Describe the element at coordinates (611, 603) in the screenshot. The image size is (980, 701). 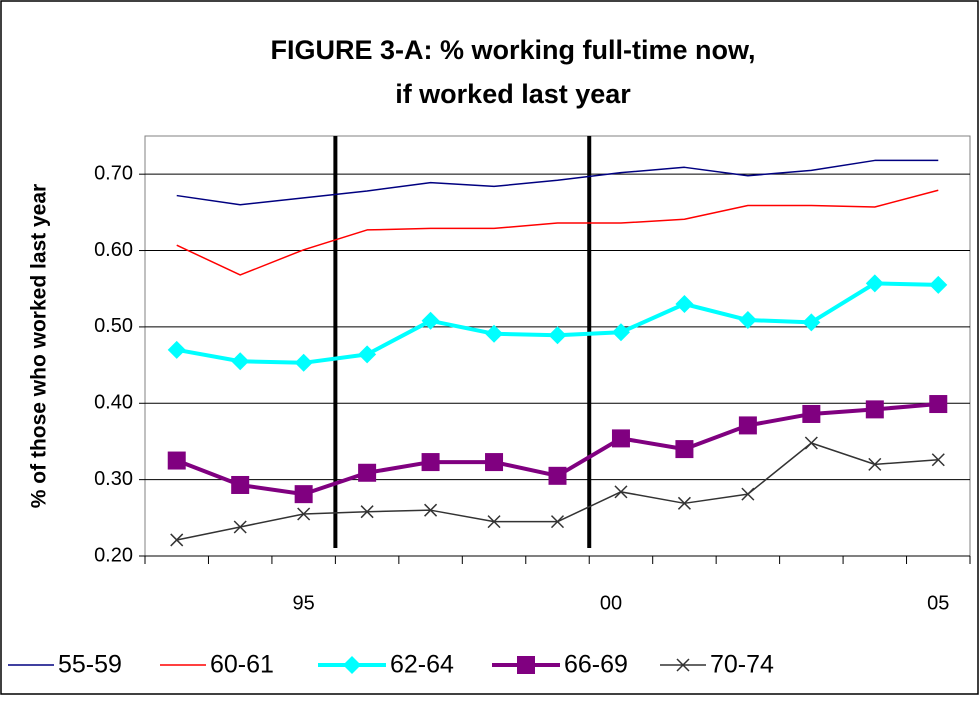
I see `x-tick-label: 00` at that location.